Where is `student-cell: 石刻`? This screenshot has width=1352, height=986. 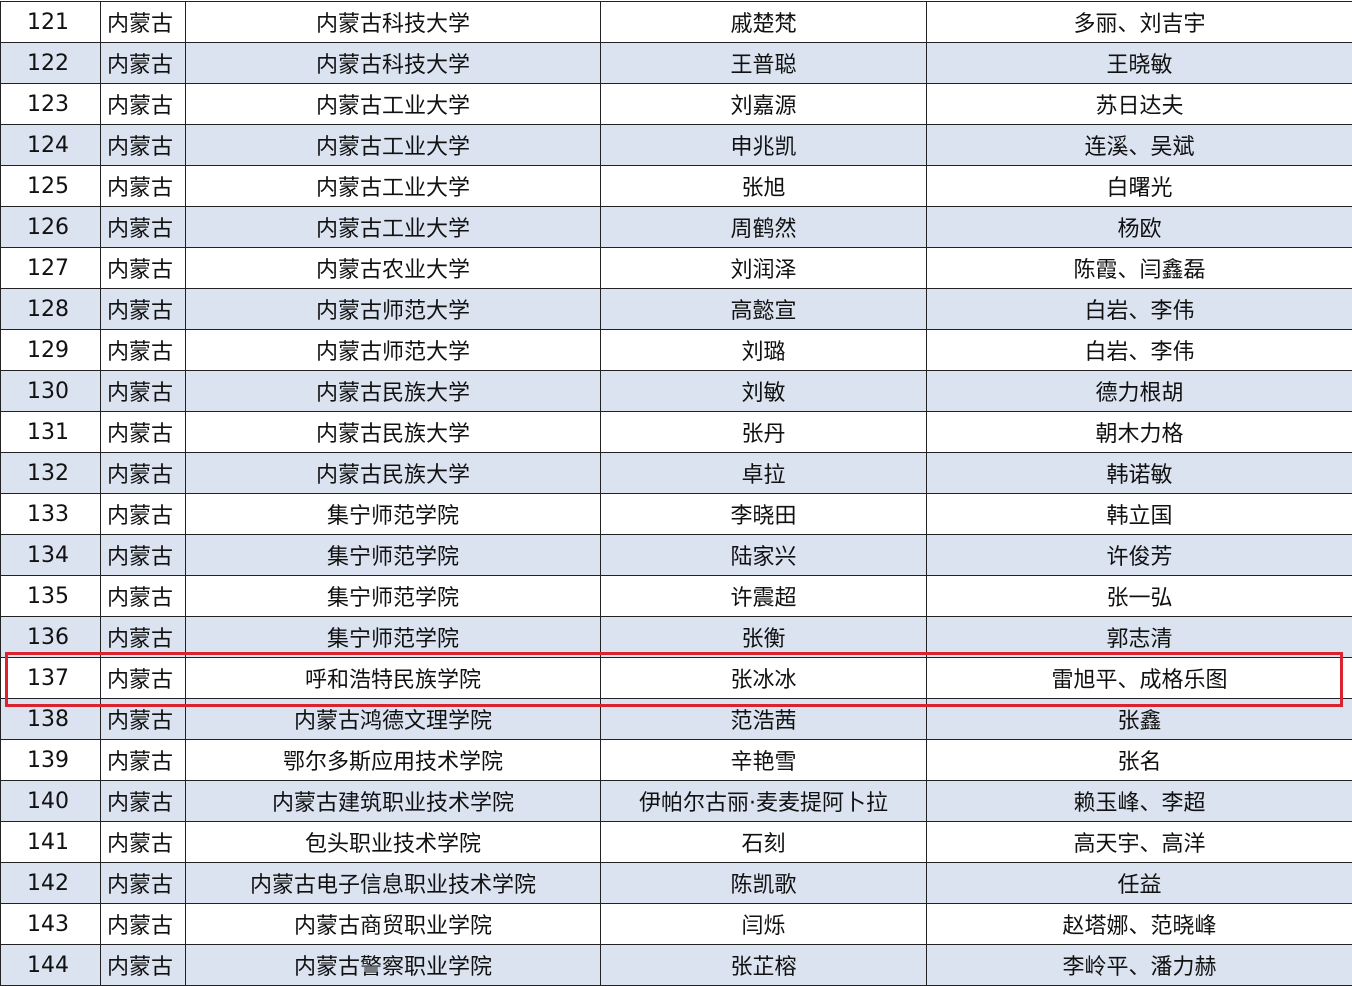 student-cell: 石刻 is located at coordinates (764, 842).